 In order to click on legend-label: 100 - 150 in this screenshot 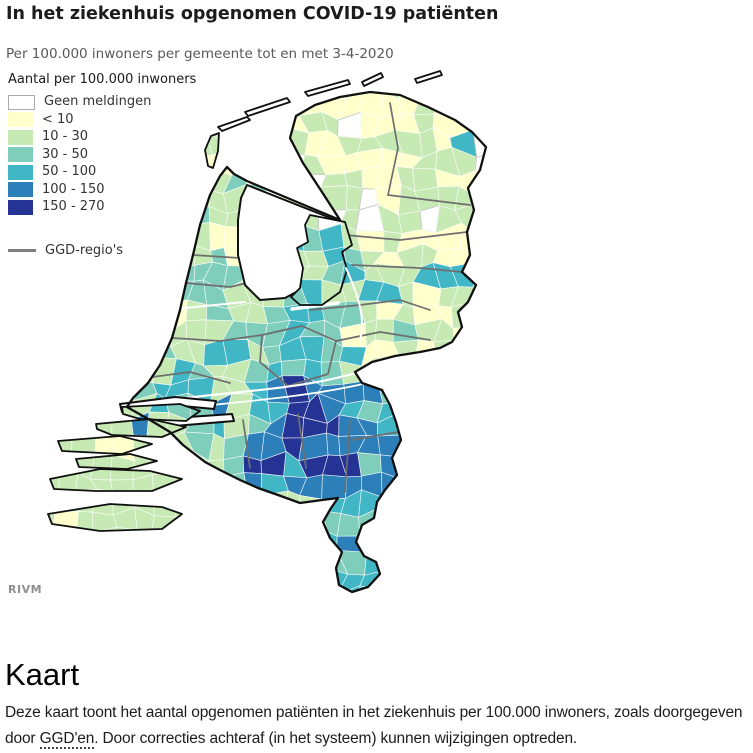, I will do `click(73, 189)`.